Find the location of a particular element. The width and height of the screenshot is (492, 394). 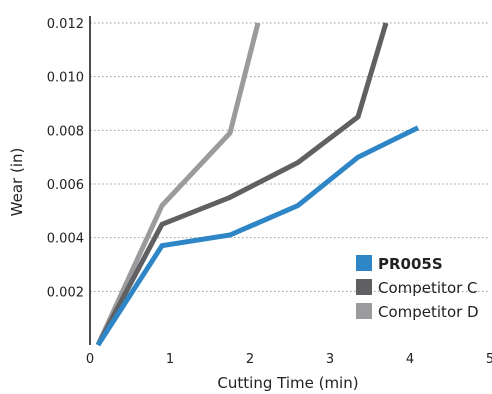

y-tick-label: 0.008 is located at coordinates (65, 131).